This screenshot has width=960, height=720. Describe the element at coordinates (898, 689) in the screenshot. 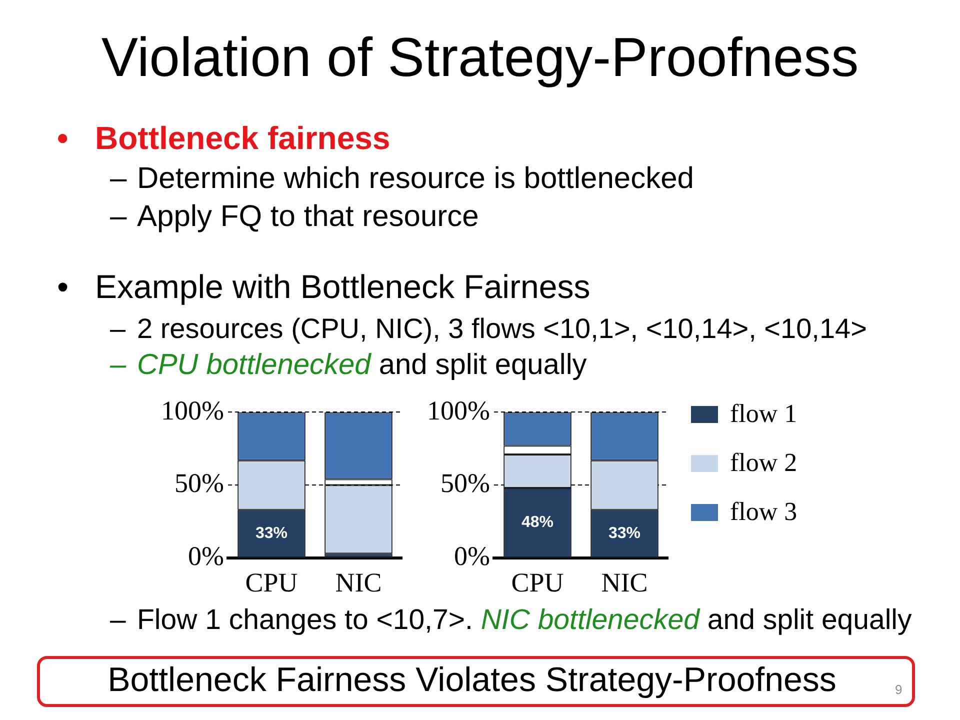

I see `text: 9` at that location.